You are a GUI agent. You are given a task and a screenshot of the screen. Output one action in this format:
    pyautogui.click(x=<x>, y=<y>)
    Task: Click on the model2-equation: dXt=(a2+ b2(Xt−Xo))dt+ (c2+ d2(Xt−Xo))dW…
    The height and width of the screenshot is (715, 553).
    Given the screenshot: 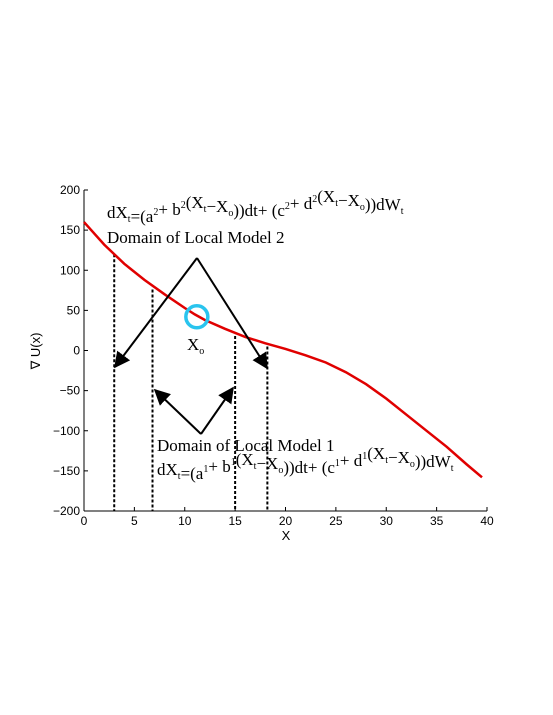 What is the action you would take?
    pyautogui.click(x=255, y=206)
    